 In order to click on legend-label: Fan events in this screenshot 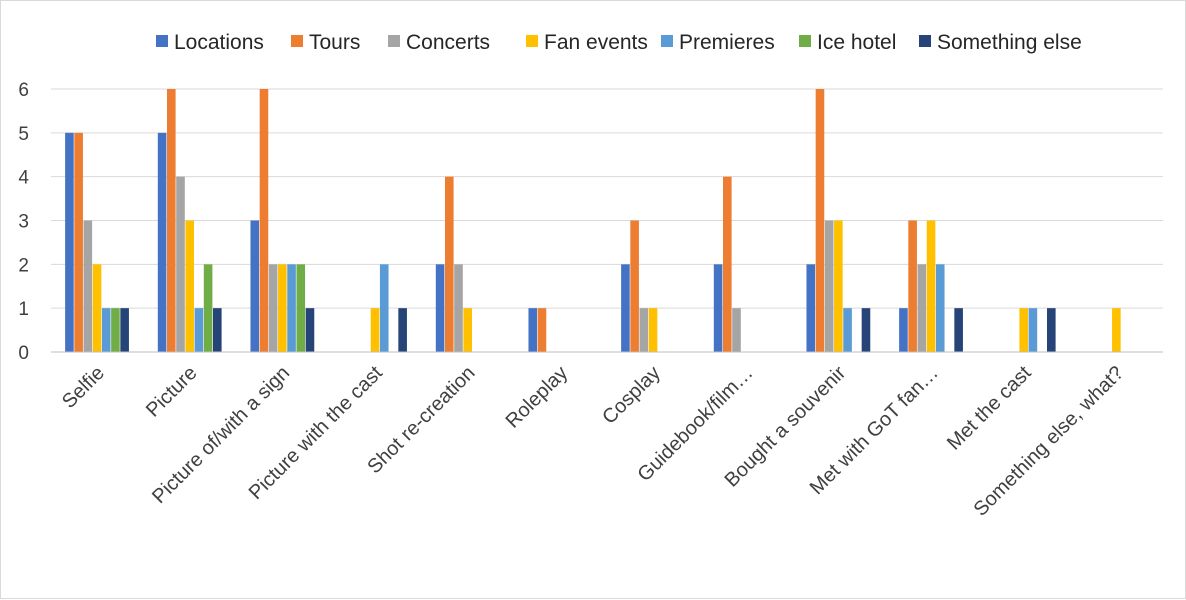, I will do `click(596, 42)`.